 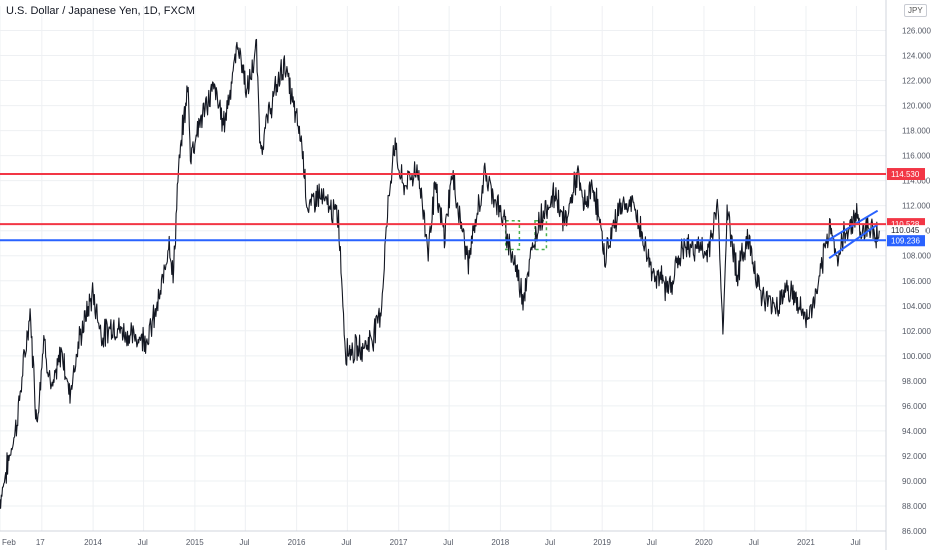 I want to click on y-tick-label: 86.000, so click(x=914, y=531).